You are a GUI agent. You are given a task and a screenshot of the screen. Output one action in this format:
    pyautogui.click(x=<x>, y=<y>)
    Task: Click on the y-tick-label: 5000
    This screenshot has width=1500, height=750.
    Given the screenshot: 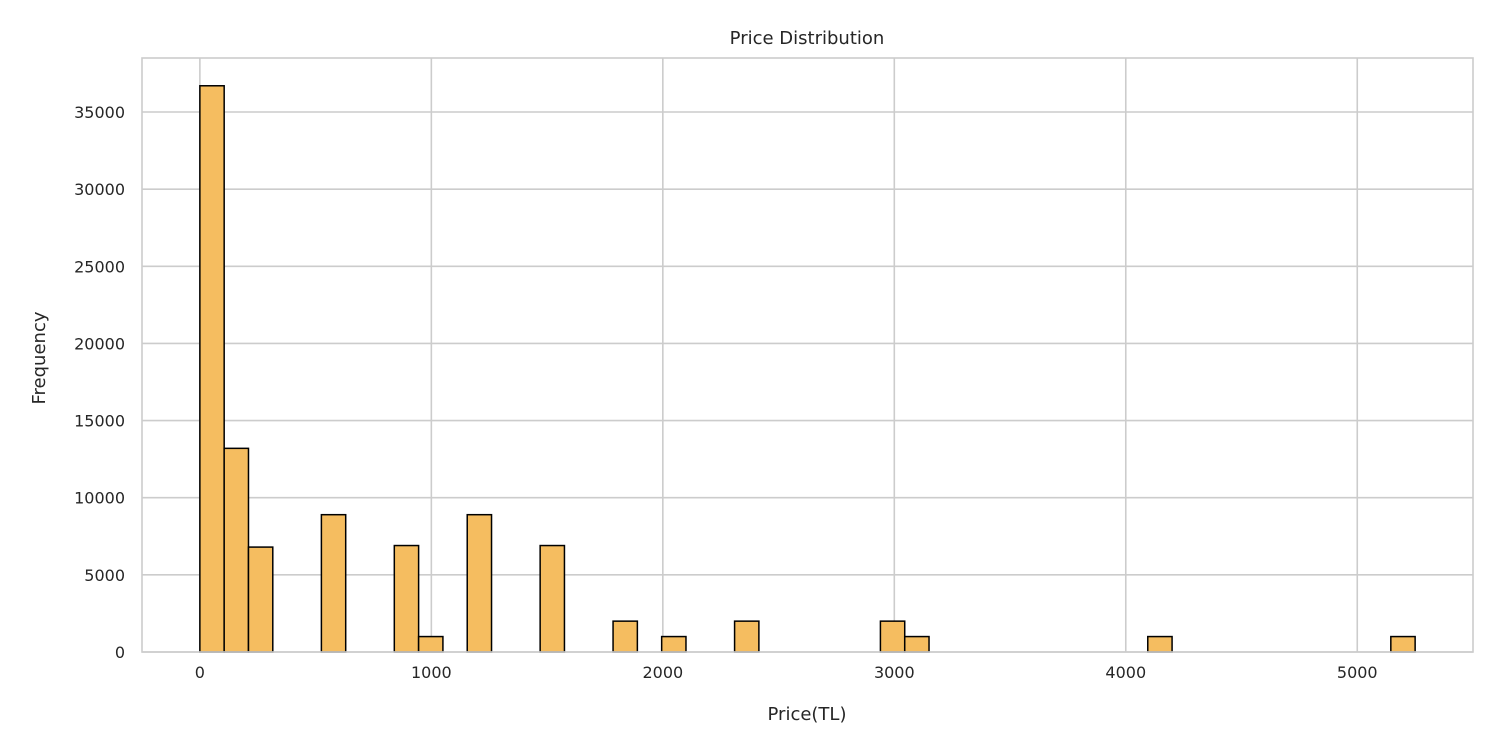 What is the action you would take?
    pyautogui.click(x=104, y=575)
    